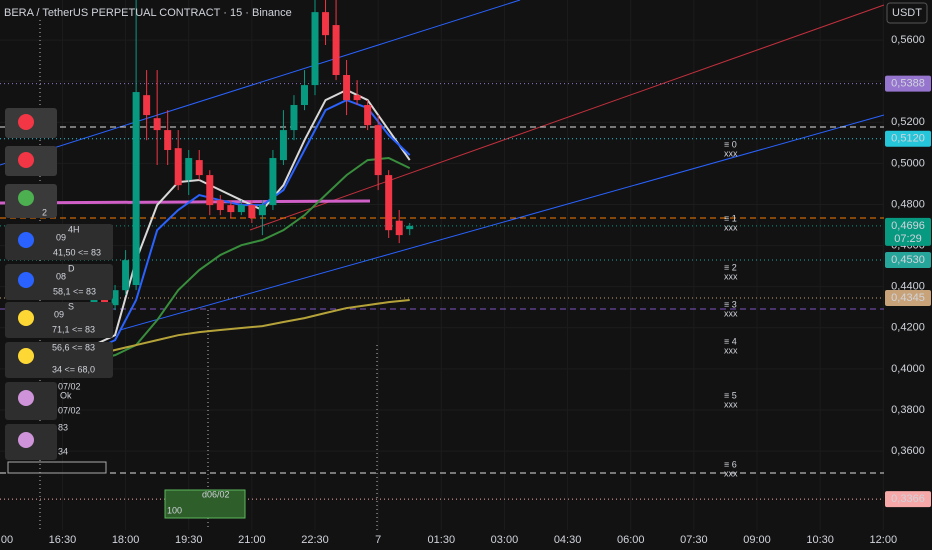  What do you see at coordinates (730, 267) in the screenshot?
I see `level-mark: ≡ 2` at bounding box center [730, 267].